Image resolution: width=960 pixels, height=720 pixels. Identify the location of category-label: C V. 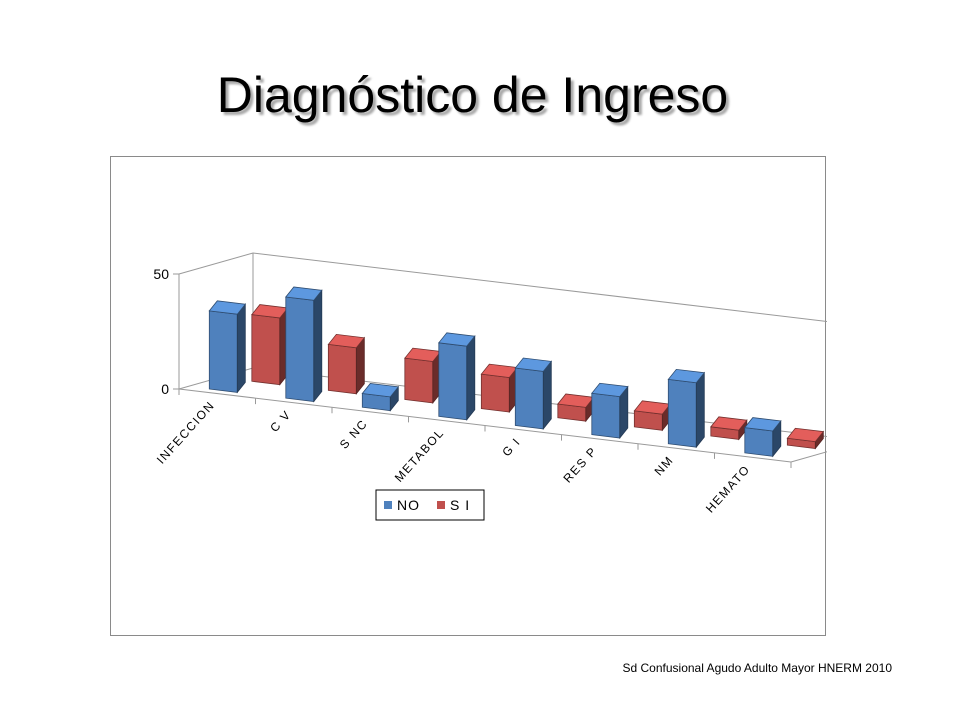
(280, 421).